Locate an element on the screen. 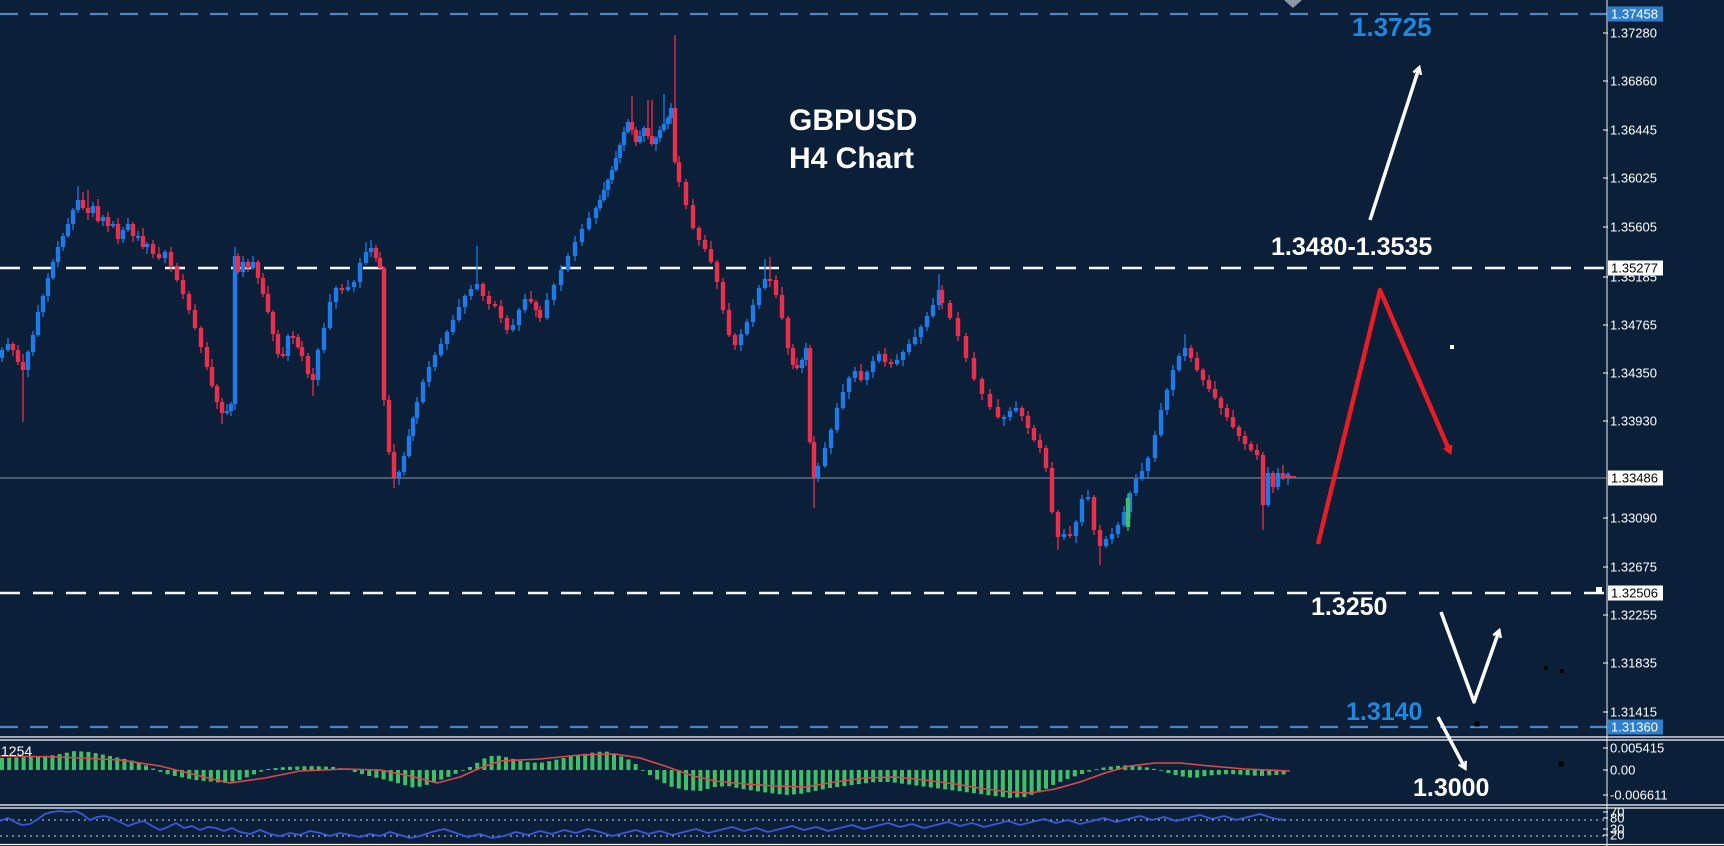 The width and height of the screenshot is (1724, 846). projection-v-arrow is located at coordinates (1469, 657).